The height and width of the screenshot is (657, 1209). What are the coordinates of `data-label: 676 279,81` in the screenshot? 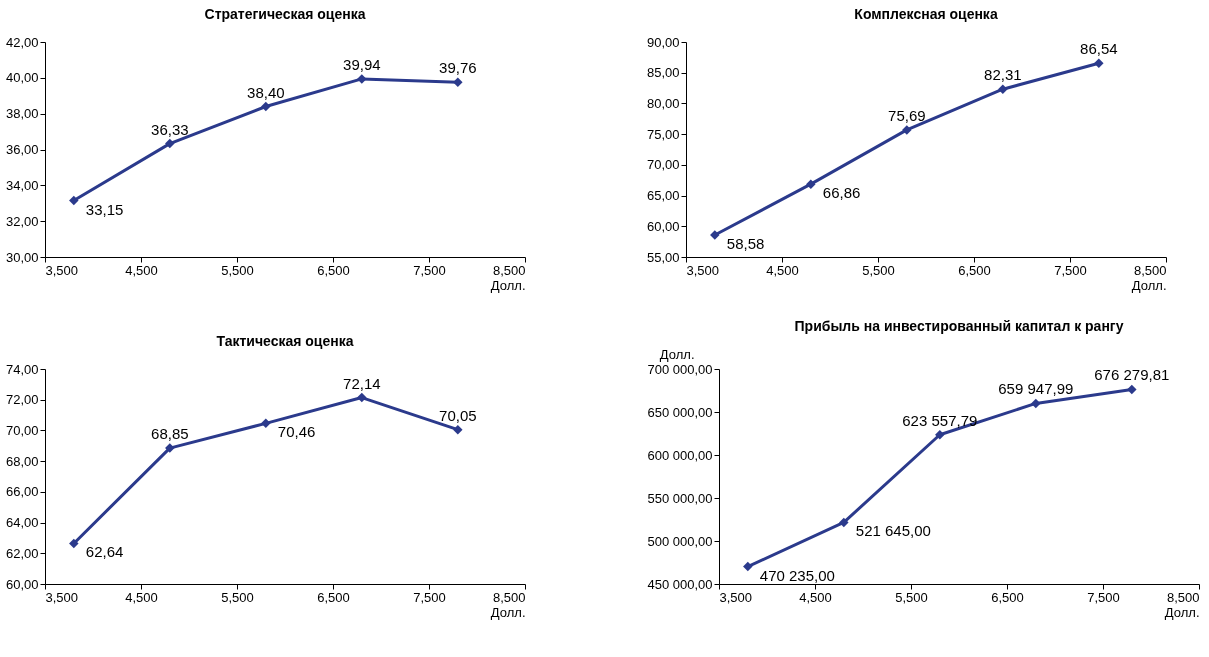 It's located at (1132, 375).